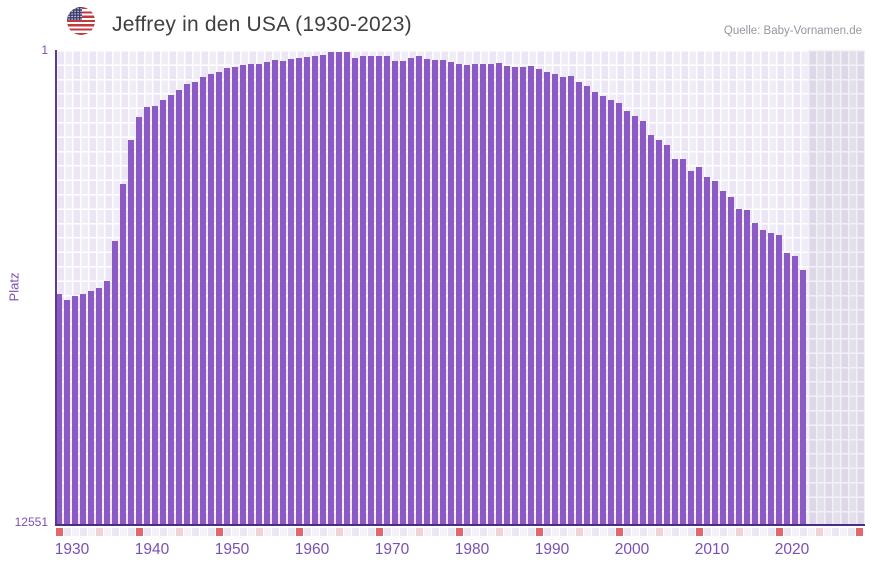  Describe the element at coordinates (107, 403) in the screenshot. I see `bar-1936` at that location.